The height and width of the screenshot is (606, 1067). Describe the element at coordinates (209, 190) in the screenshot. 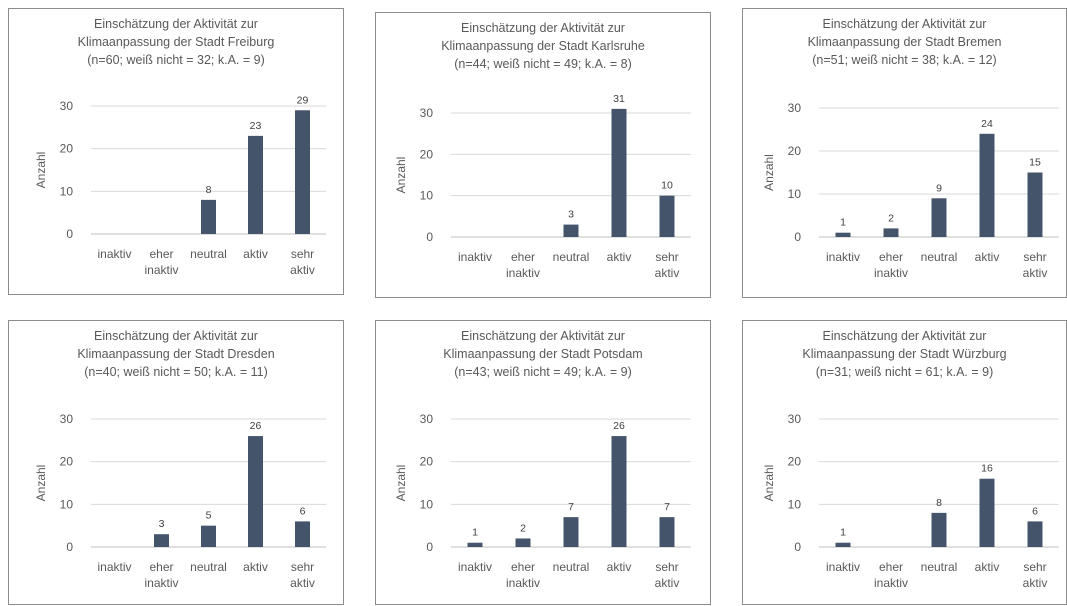

I see `data-label: 8` at that location.